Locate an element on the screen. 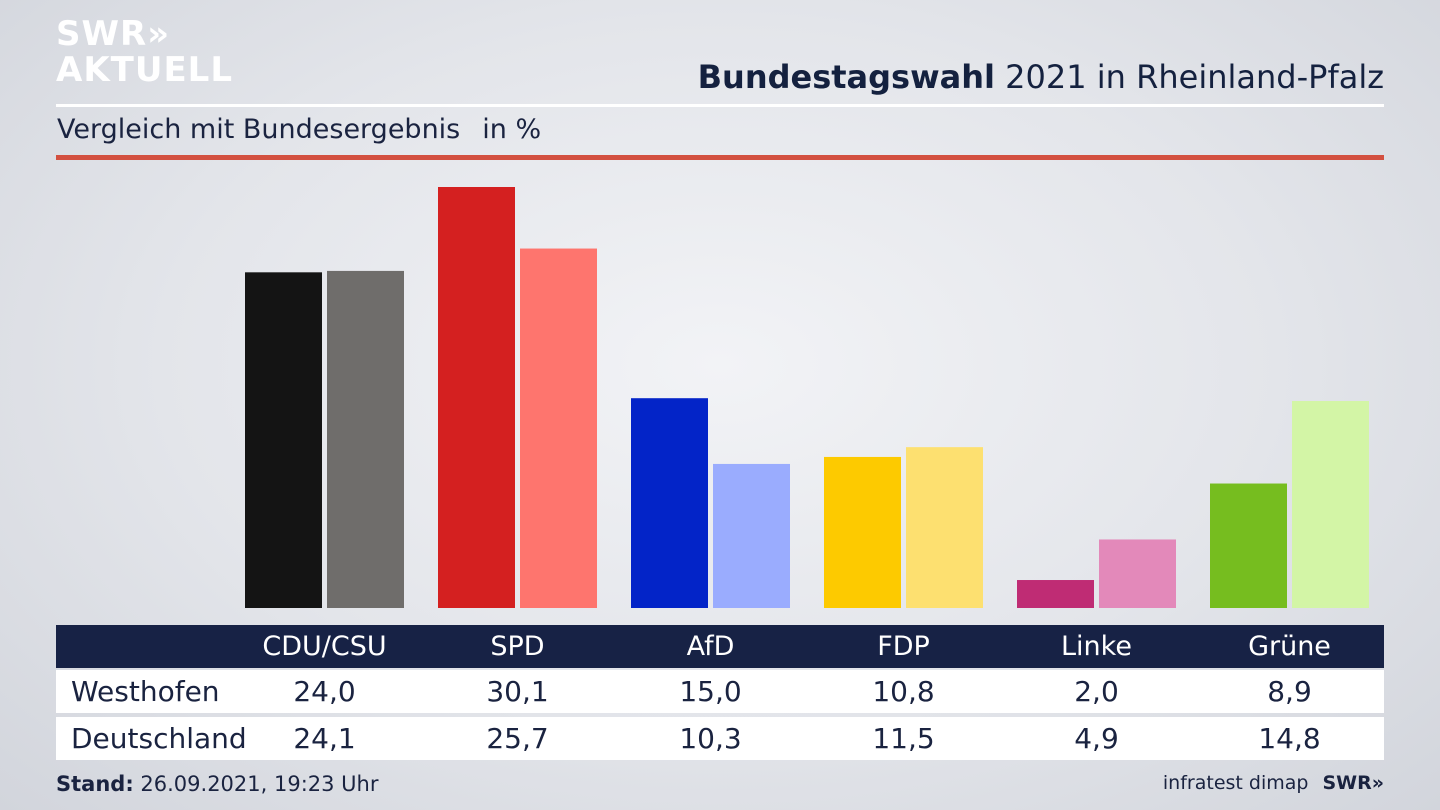 The width and height of the screenshot is (1440, 810). bar-spd-westhofen is located at coordinates (476, 397).